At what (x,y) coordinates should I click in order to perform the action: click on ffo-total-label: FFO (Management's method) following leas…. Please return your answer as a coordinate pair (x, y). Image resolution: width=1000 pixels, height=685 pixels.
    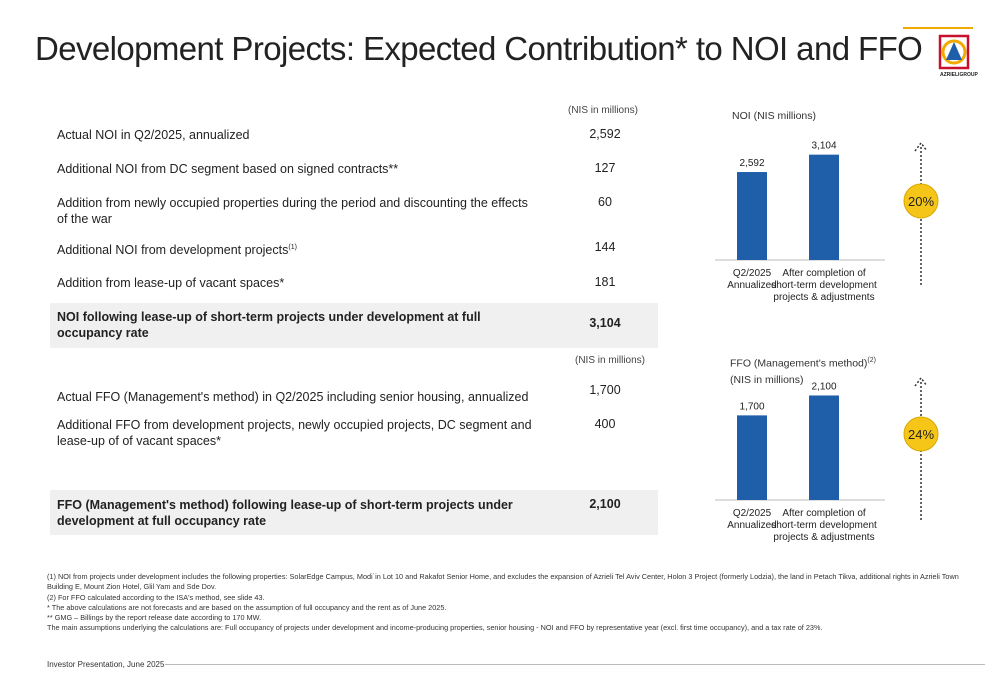
    Looking at the image, I should click on (285, 513).